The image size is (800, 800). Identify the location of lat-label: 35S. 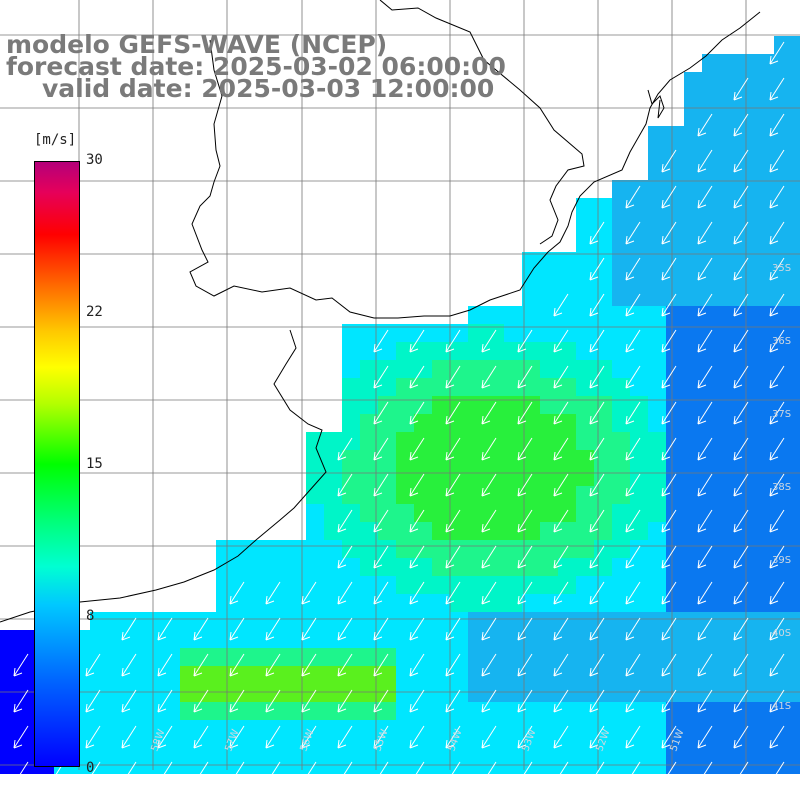
(781, 268).